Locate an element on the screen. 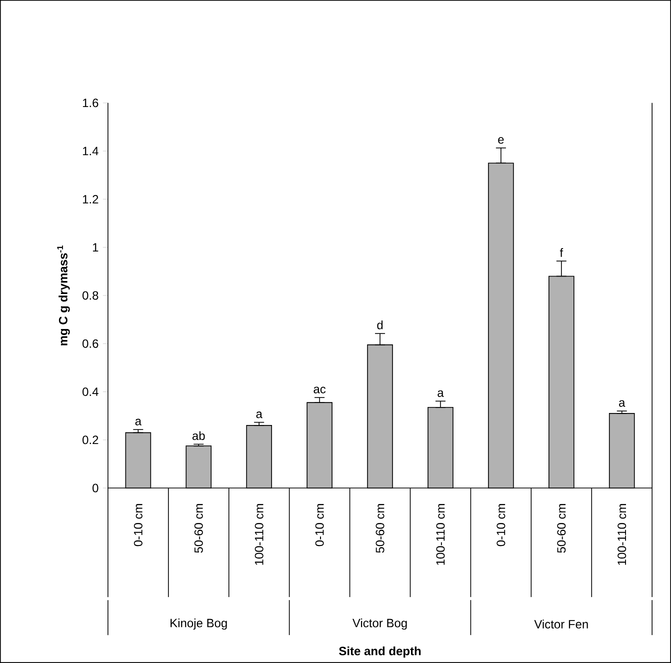  annotation: d is located at coordinates (380, 325).